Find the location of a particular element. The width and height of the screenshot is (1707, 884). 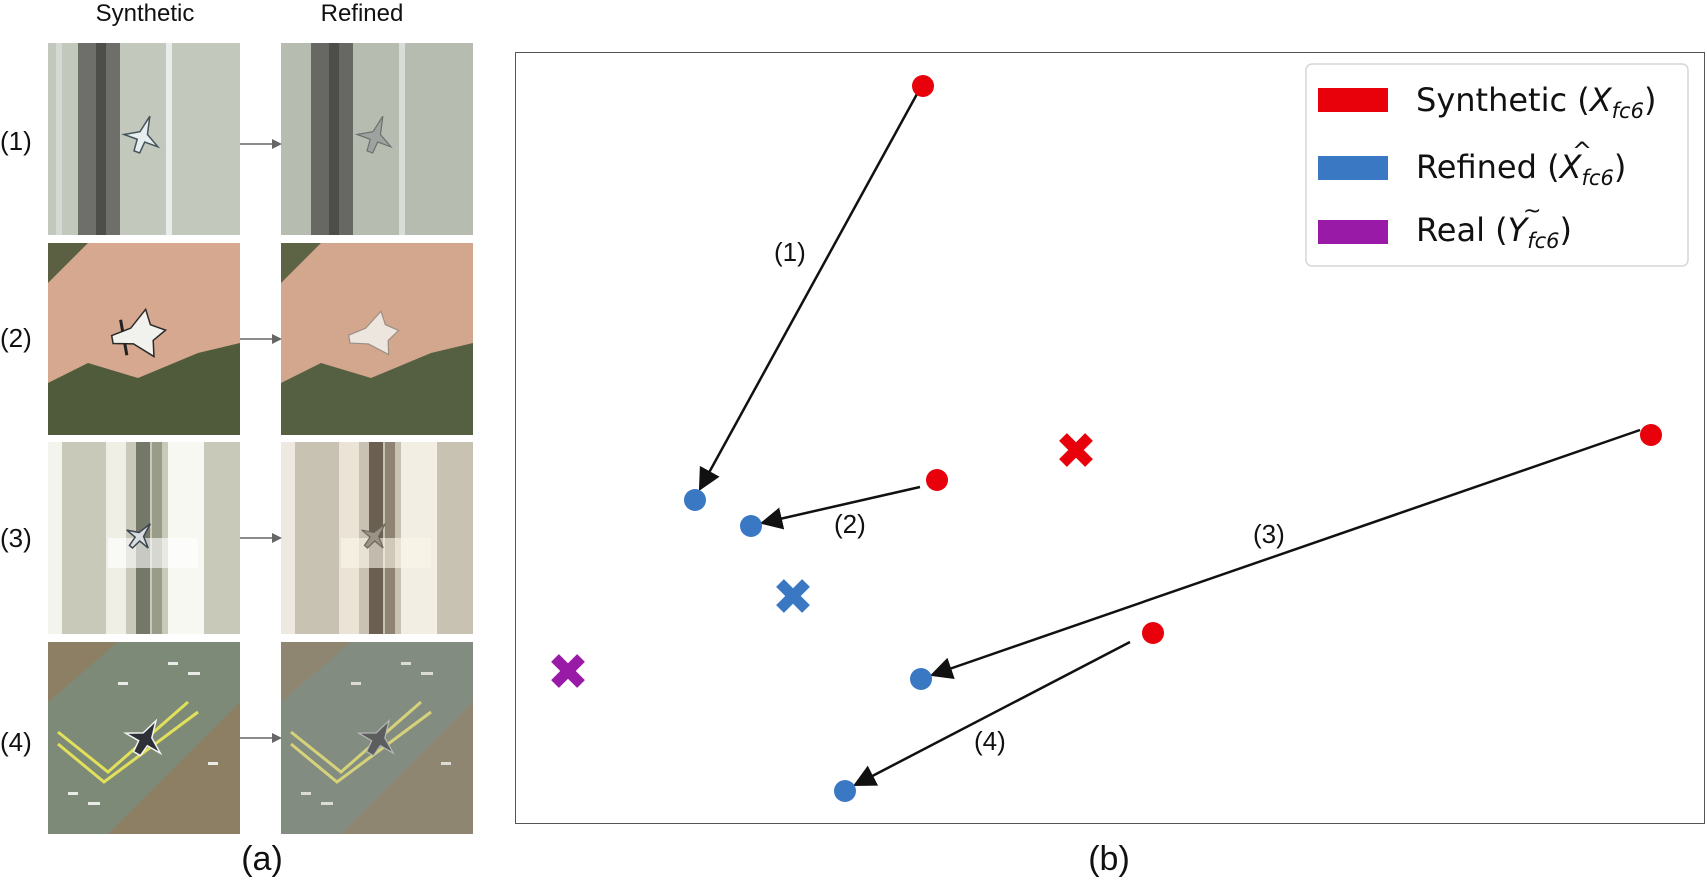

row-label-1: (1) is located at coordinates (16, 141).